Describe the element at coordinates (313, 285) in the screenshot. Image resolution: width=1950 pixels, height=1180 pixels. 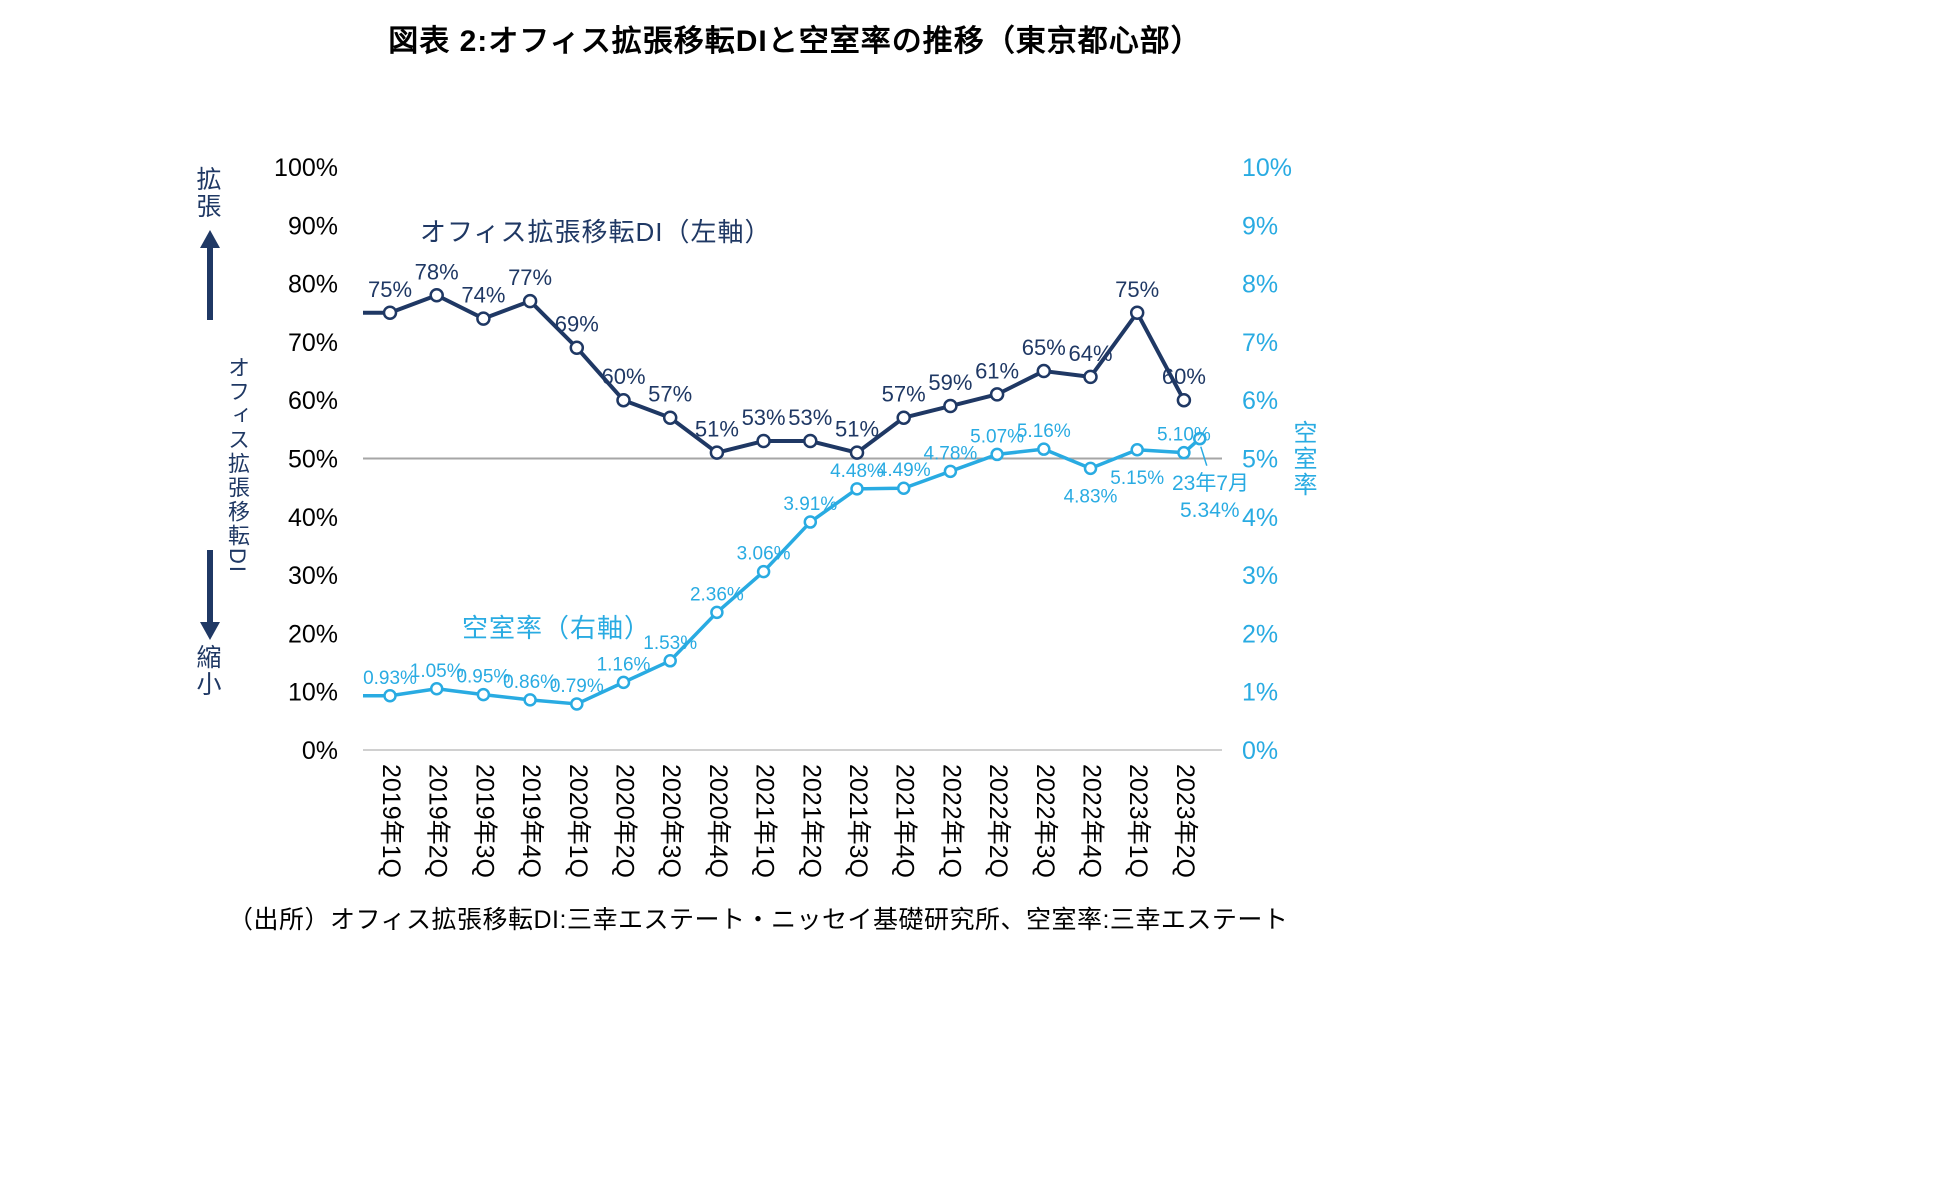
I see `left-axis-tick-label: 80%` at that location.